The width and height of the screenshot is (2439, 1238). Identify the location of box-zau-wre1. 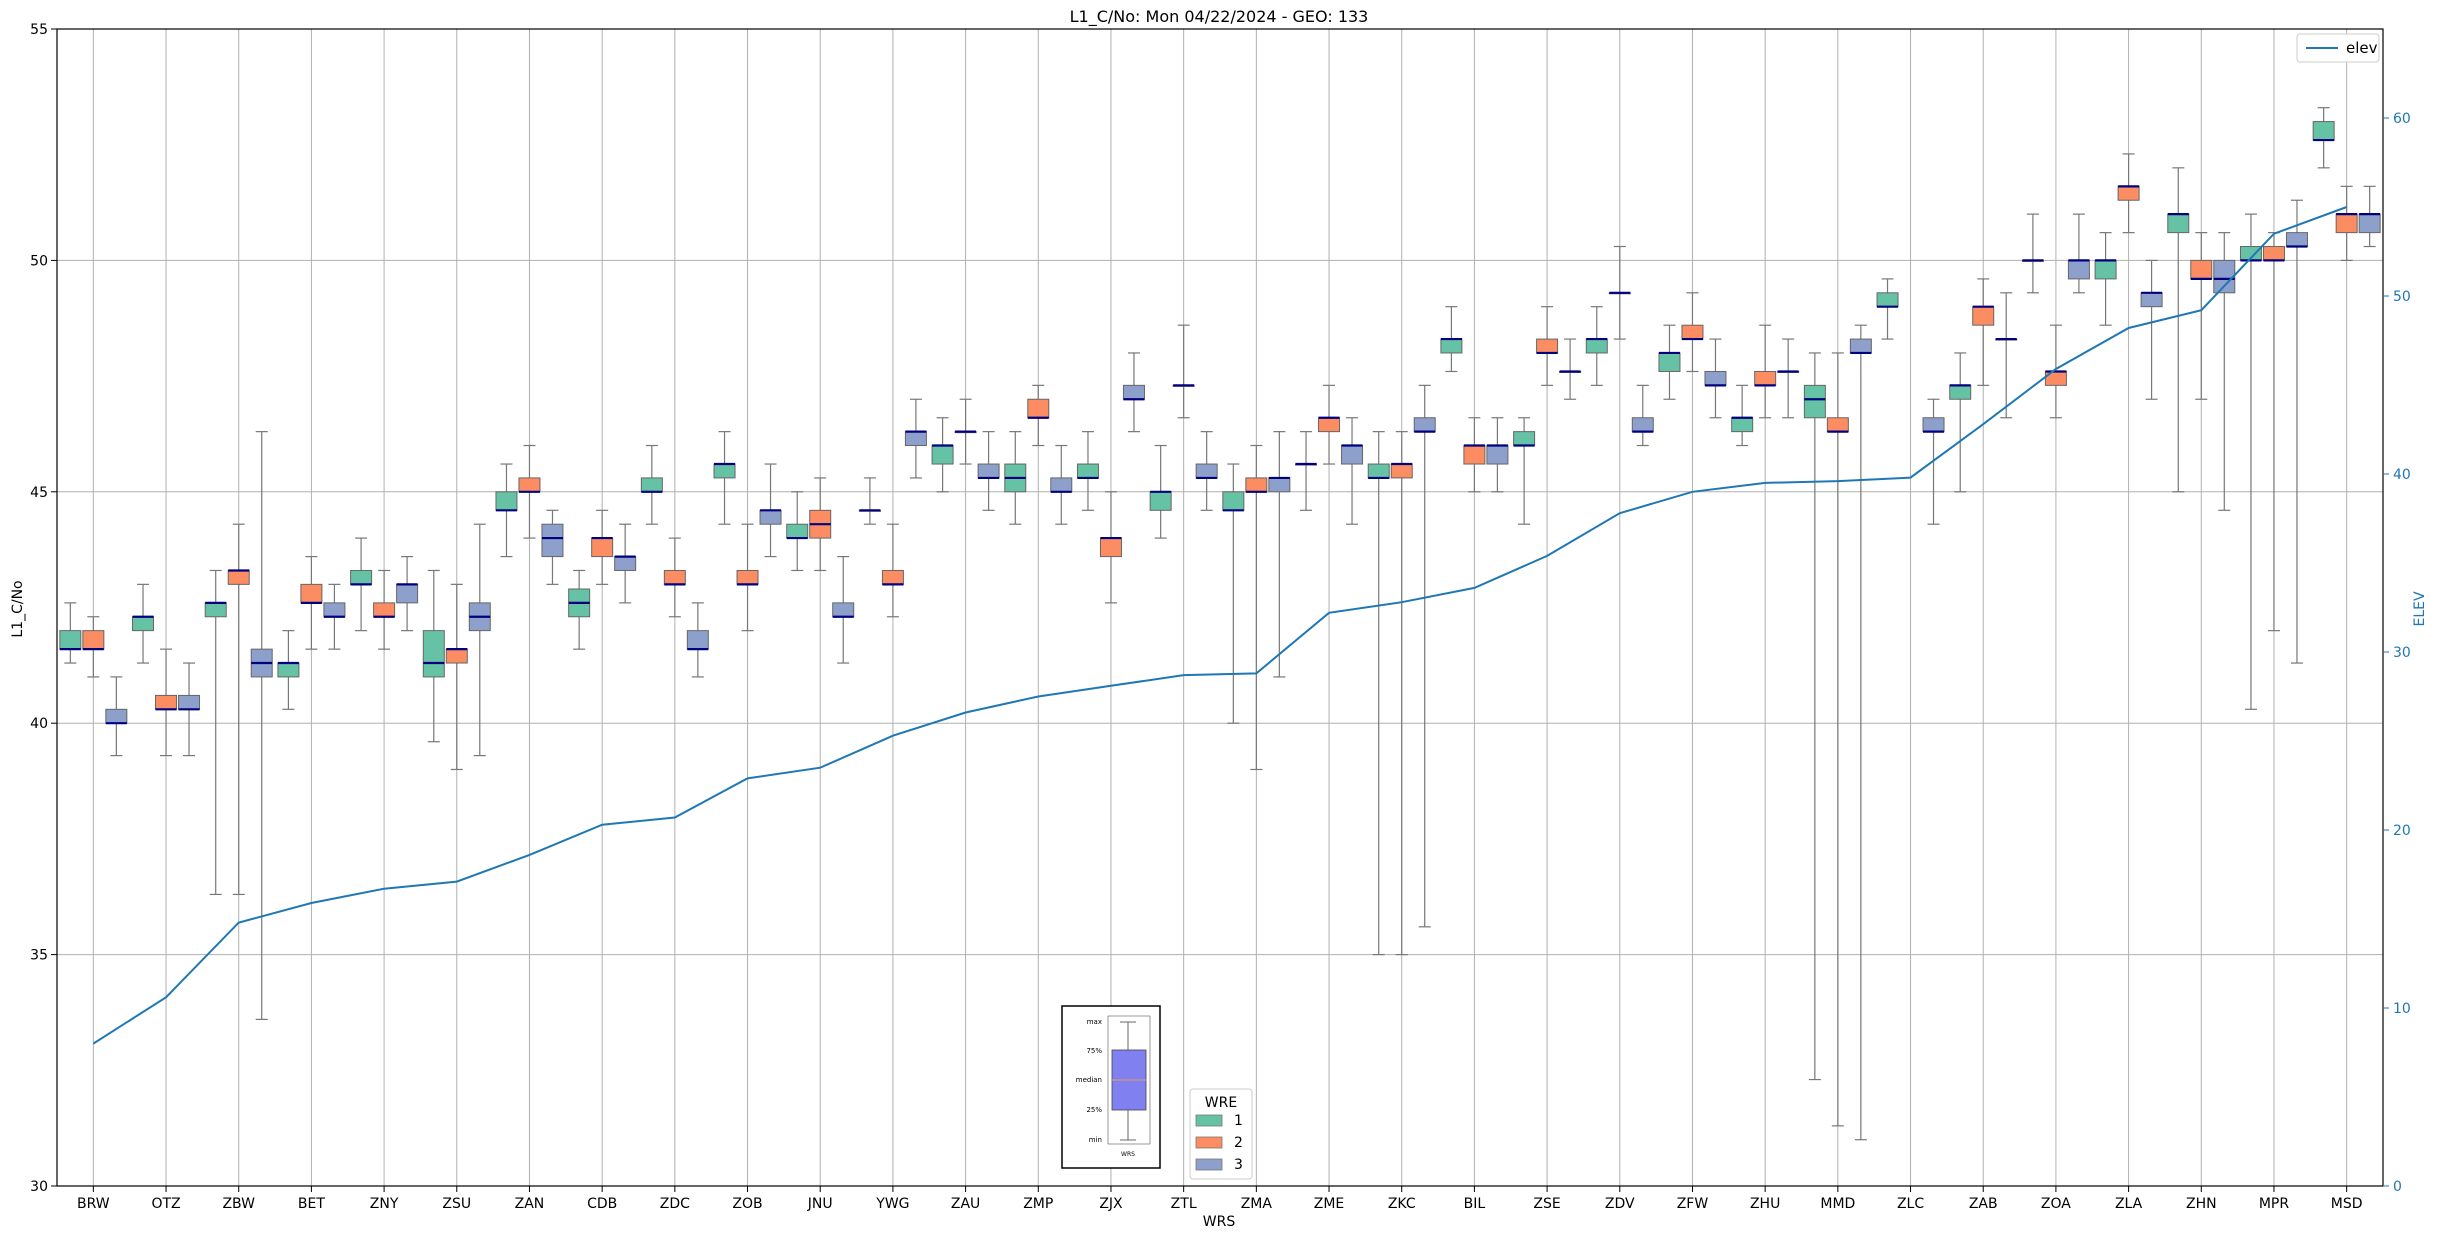
(942, 455).